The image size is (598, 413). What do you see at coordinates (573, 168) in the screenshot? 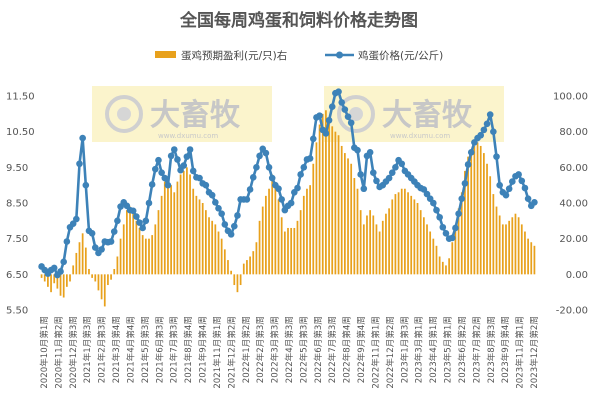
I see `right-tick-label: 60.00` at bounding box center [573, 168].